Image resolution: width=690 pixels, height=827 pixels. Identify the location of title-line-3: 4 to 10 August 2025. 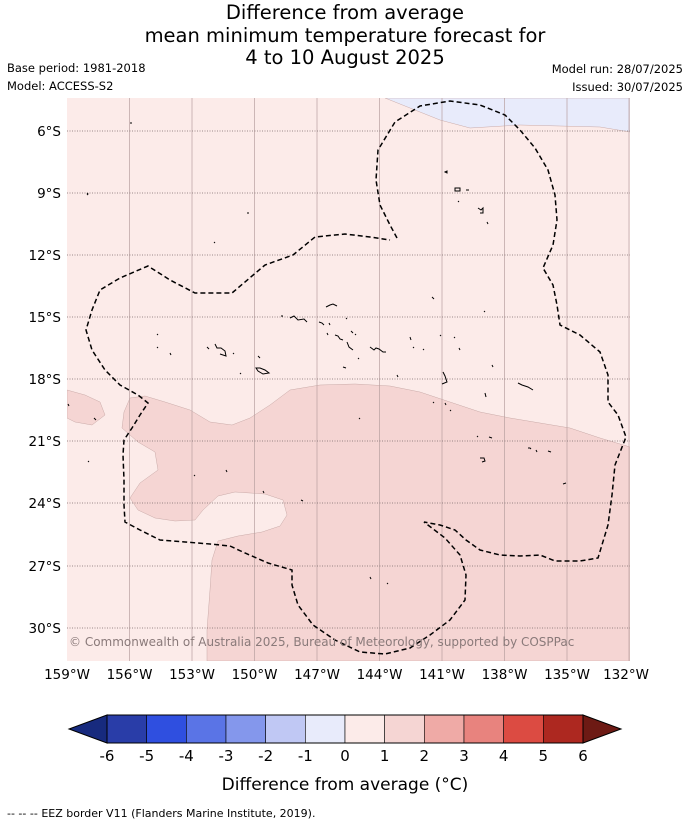
(345, 57).